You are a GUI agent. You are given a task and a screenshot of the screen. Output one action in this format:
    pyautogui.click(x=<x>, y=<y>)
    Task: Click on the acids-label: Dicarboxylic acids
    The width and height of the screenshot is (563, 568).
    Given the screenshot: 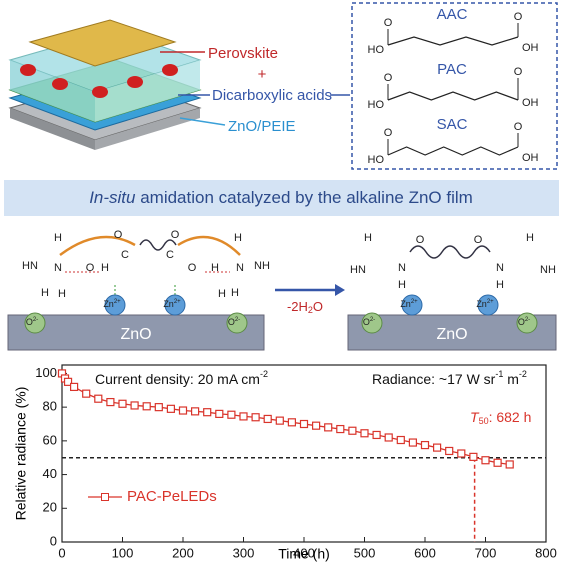 What is the action you would take?
    pyautogui.click(x=272, y=95)
    